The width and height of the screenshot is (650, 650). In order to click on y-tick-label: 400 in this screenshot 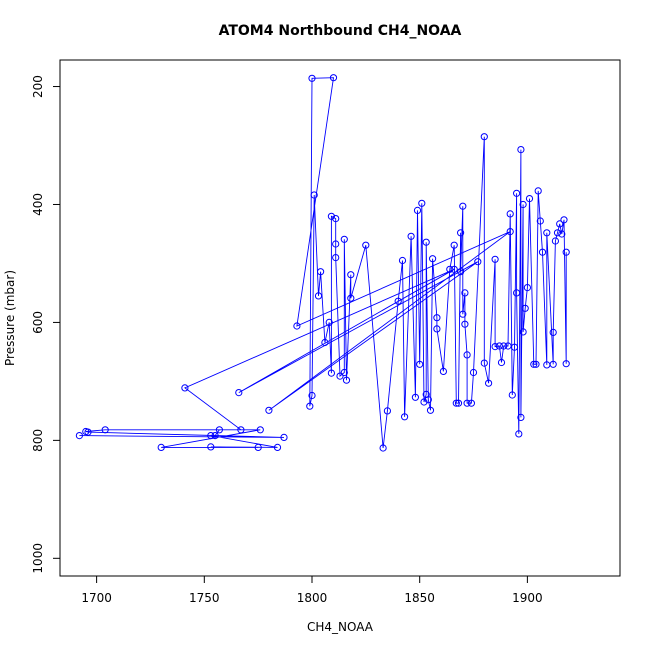, I will do `click(38, 204)`.